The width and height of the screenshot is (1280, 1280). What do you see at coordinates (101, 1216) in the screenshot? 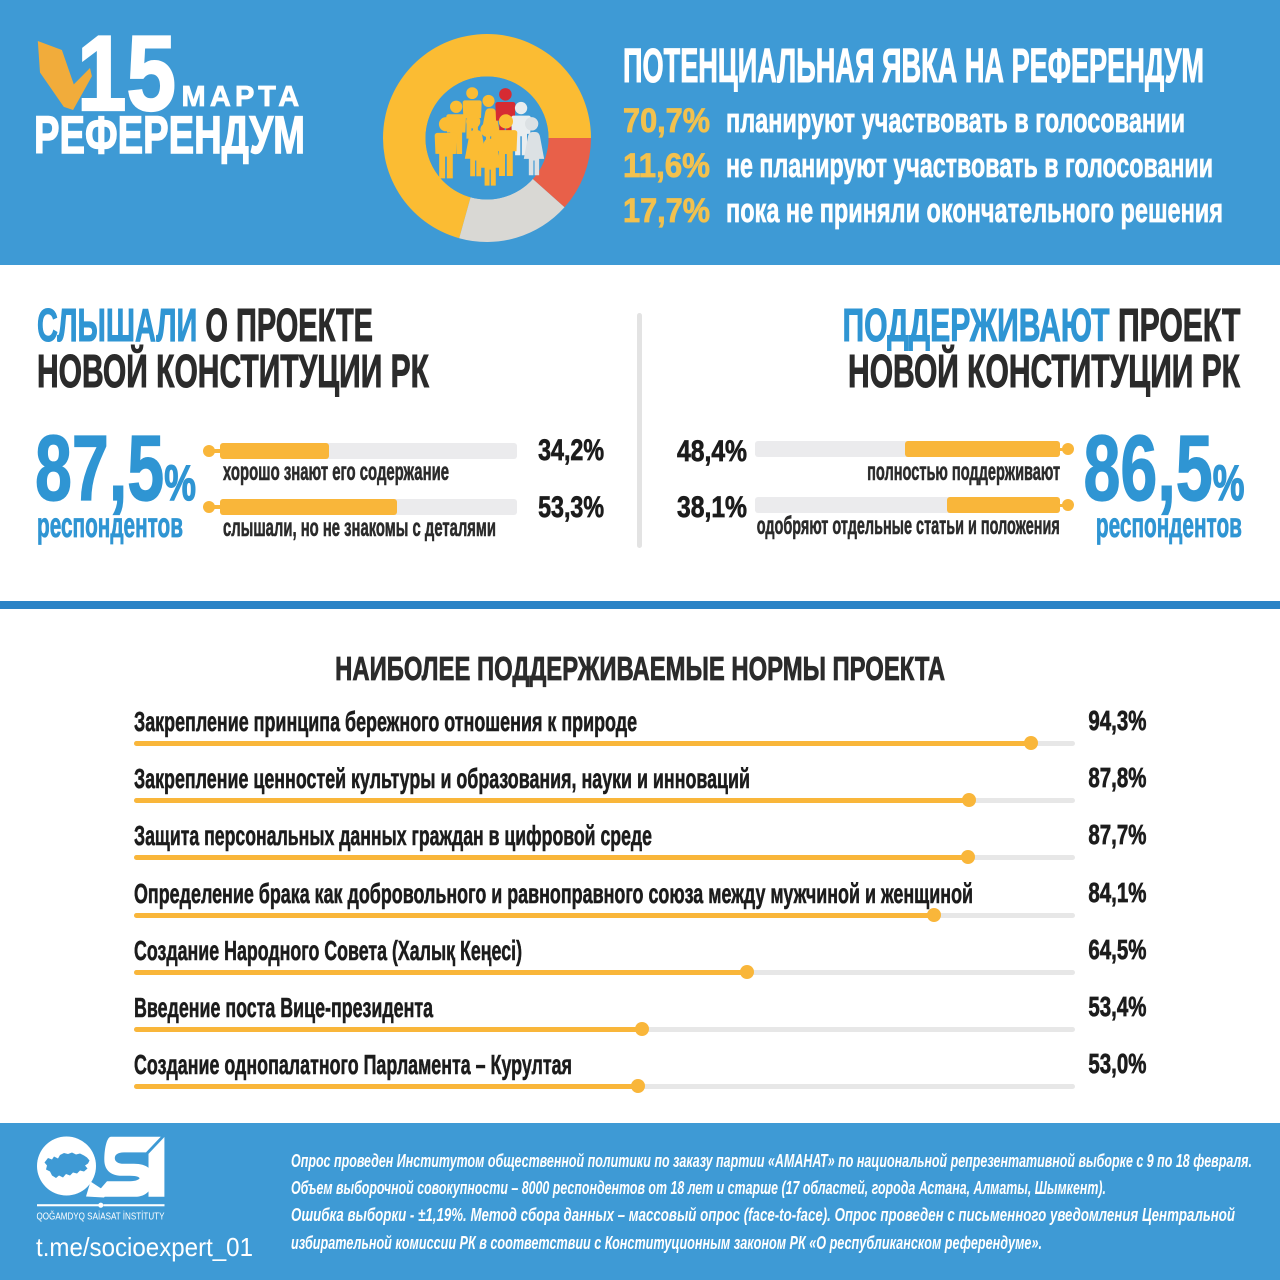
I see `svg-text: QOĞAMDYQ SAİASAT İNSTİTUTY` at bounding box center [101, 1216].